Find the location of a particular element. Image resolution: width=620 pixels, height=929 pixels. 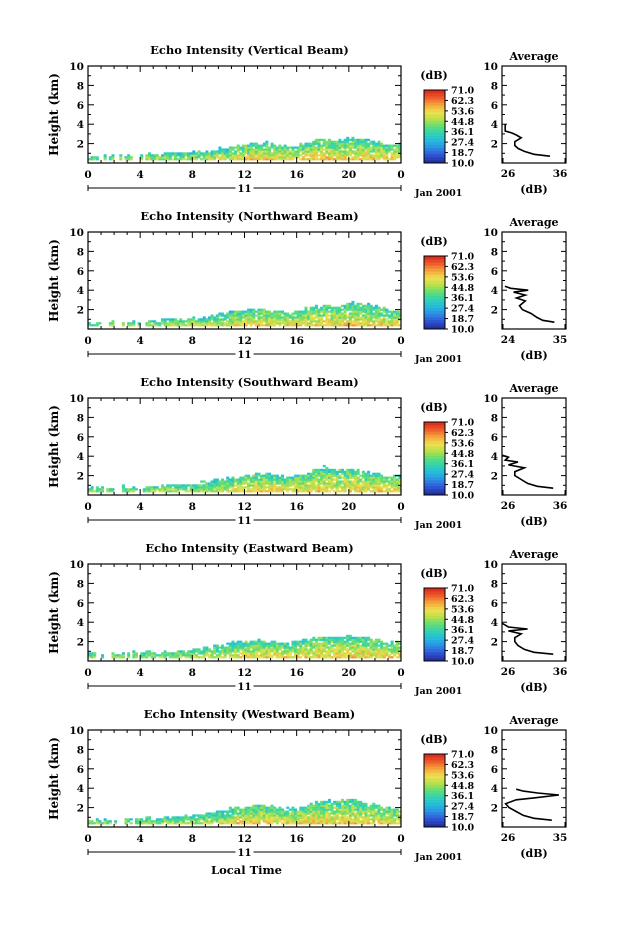

colorbar-tick-label: 27.4 is located at coordinates (463, 475).